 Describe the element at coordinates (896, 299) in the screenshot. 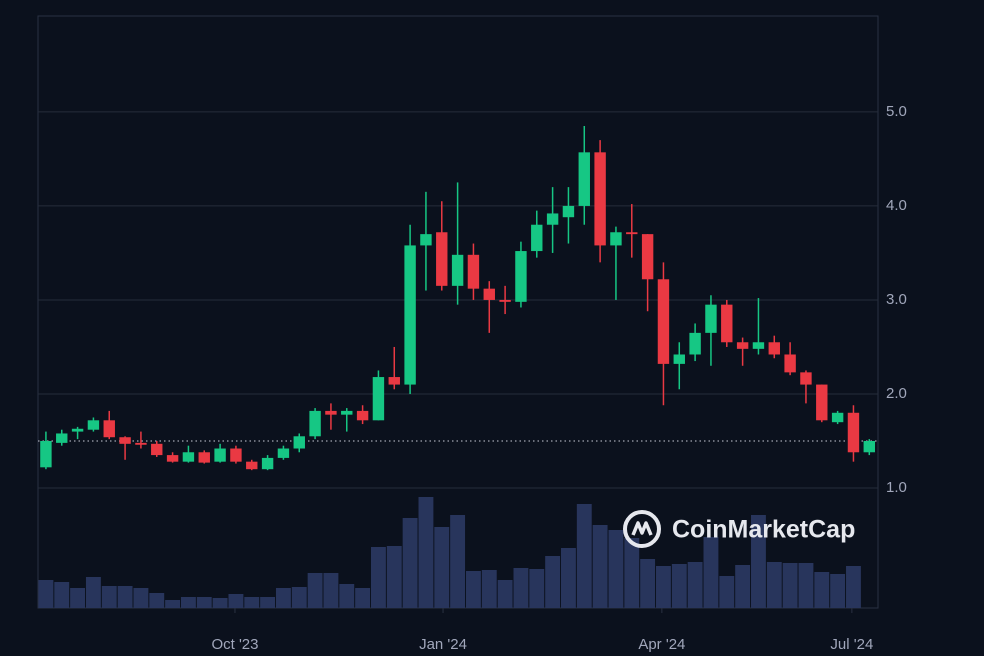

I see `y-tick-label: 3.0` at that location.